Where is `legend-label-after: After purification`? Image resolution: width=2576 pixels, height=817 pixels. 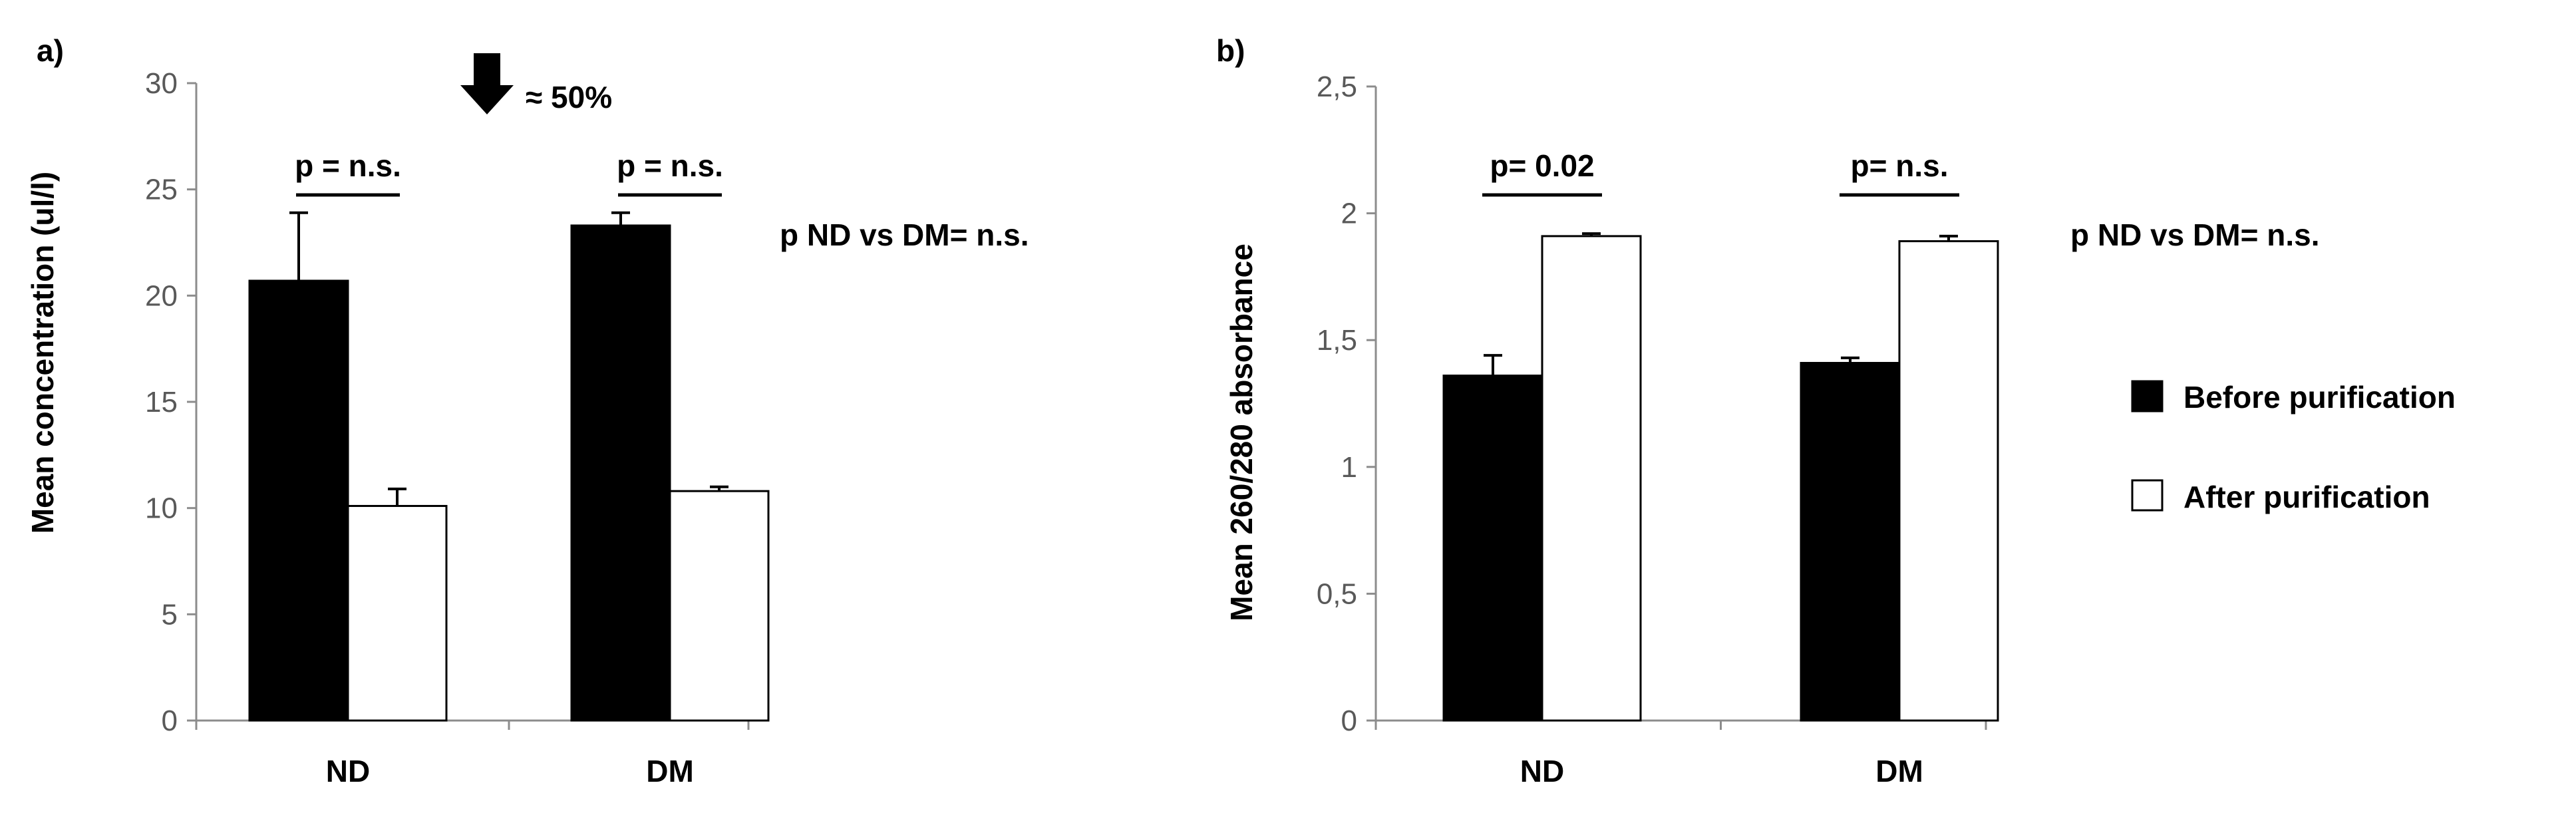 legend-label-after: After purification is located at coordinates (2306, 497).